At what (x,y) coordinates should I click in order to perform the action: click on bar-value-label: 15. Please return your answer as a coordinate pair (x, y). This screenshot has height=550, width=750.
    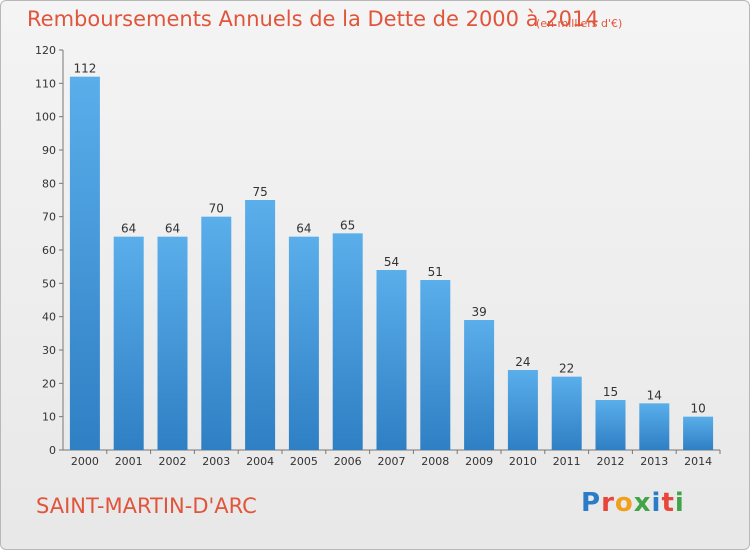
    Looking at the image, I should click on (610, 392).